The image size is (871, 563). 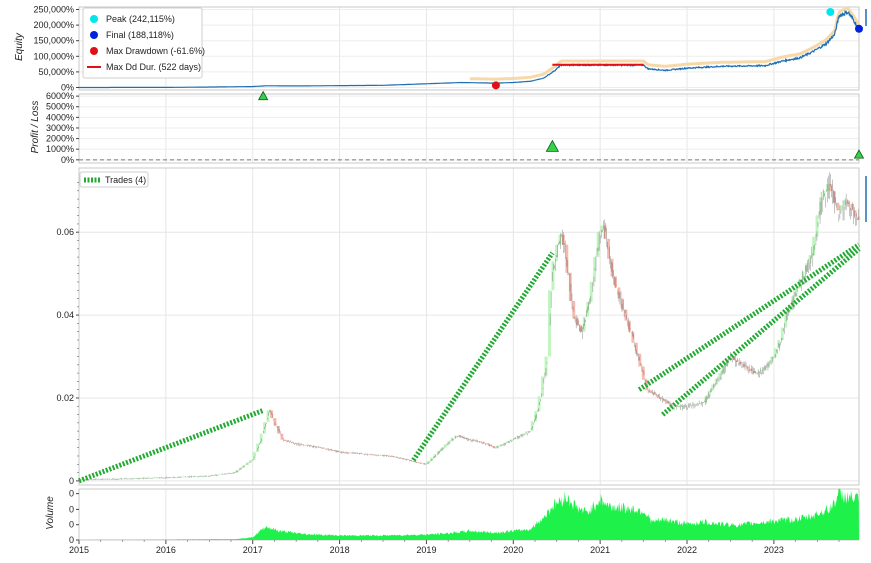 I want to click on profit-loss-axis-title: Profit / Loss, so click(x=35, y=127).